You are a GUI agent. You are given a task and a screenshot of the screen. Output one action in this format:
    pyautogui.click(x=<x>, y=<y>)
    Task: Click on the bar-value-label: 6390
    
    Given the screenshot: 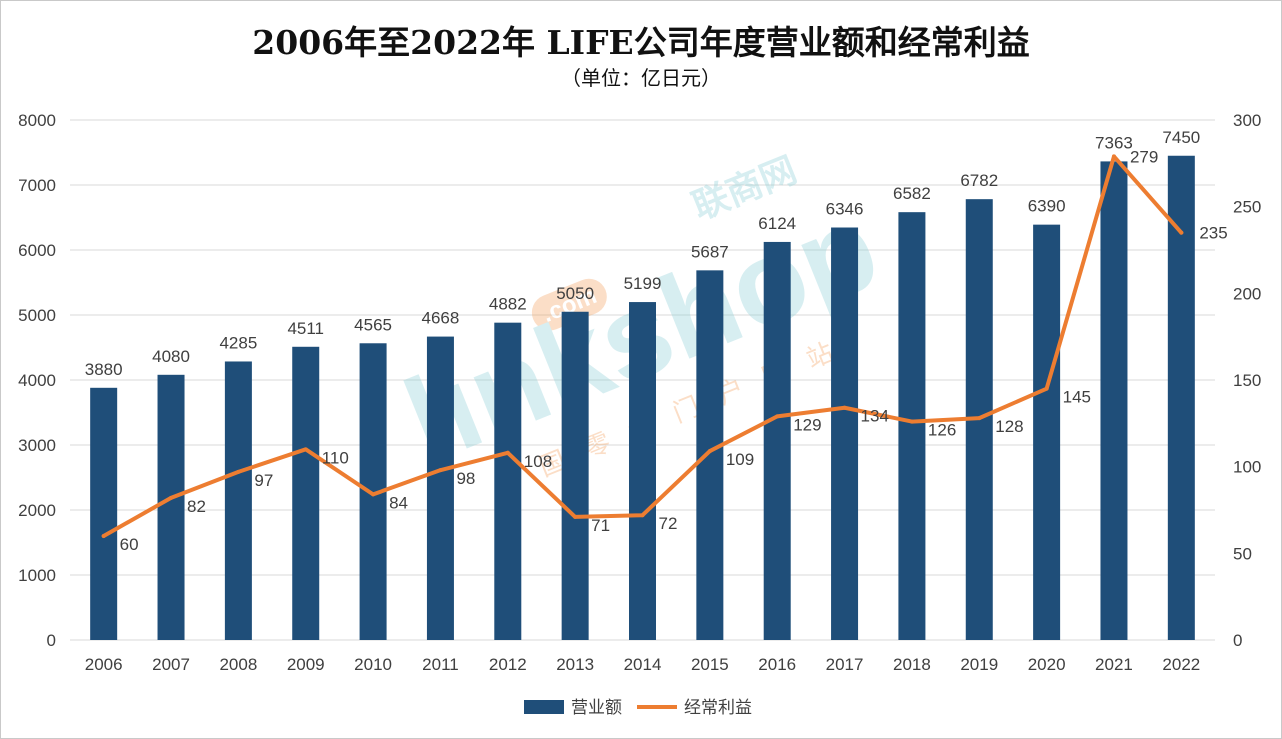 What is the action you would take?
    pyautogui.click(x=1047, y=206)
    